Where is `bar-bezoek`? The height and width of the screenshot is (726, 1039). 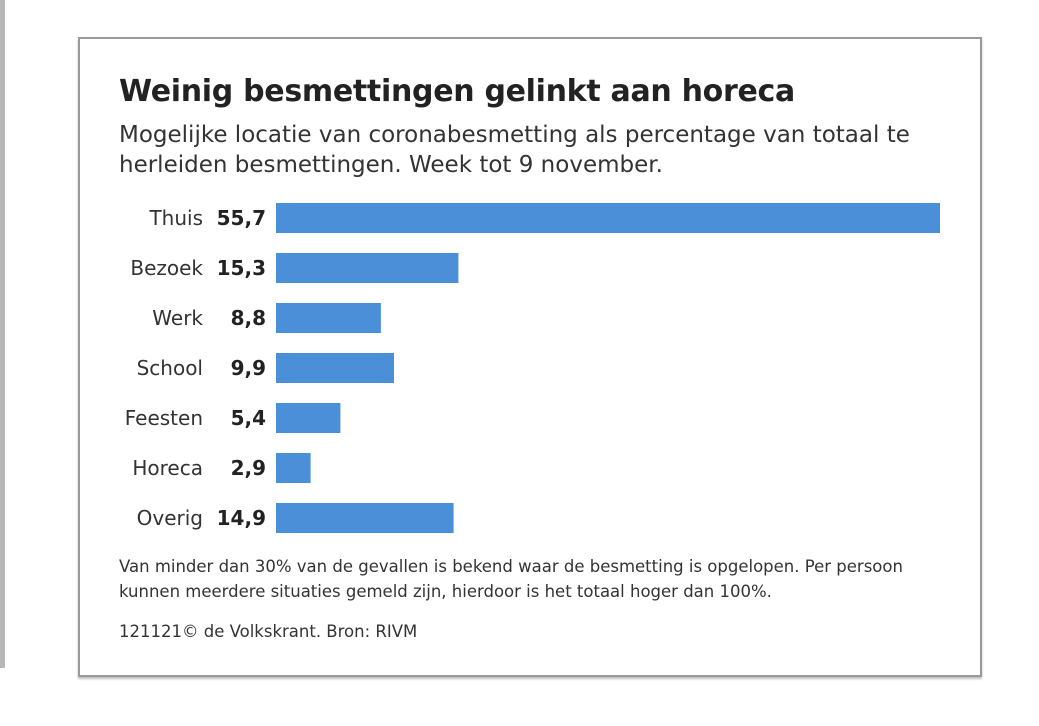 bar-bezoek is located at coordinates (367, 268).